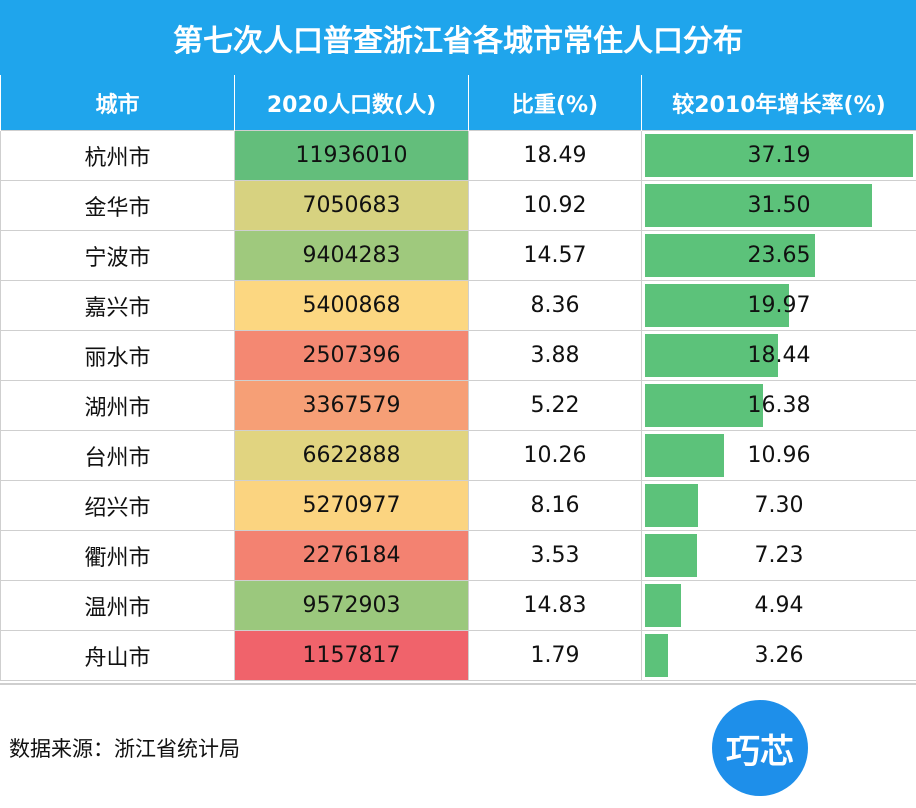 This screenshot has width=916, height=808. Describe the element at coordinates (555, 355) in the screenshot. I see `cell-share: 3.88` at that location.